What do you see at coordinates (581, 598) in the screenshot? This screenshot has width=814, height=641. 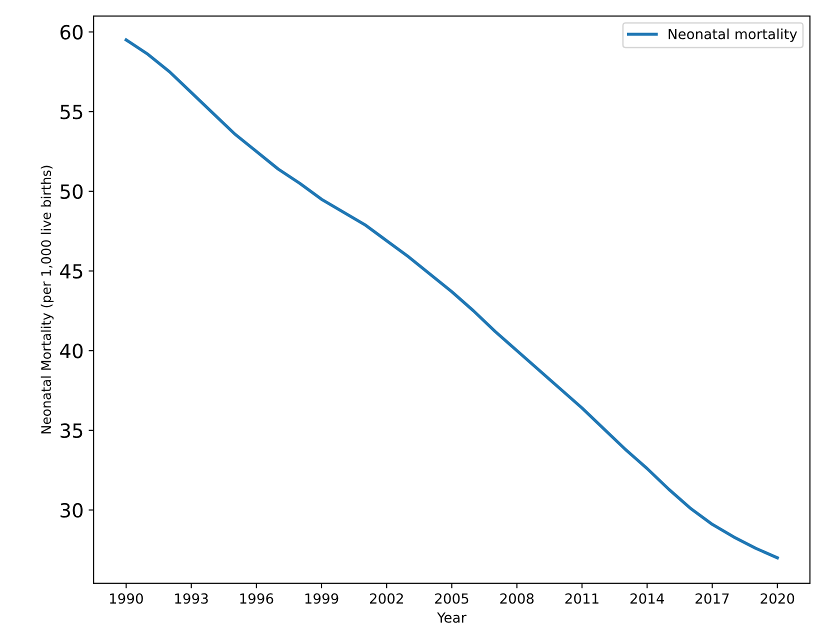 I see `x-tick-label: 2011` at bounding box center [581, 598].